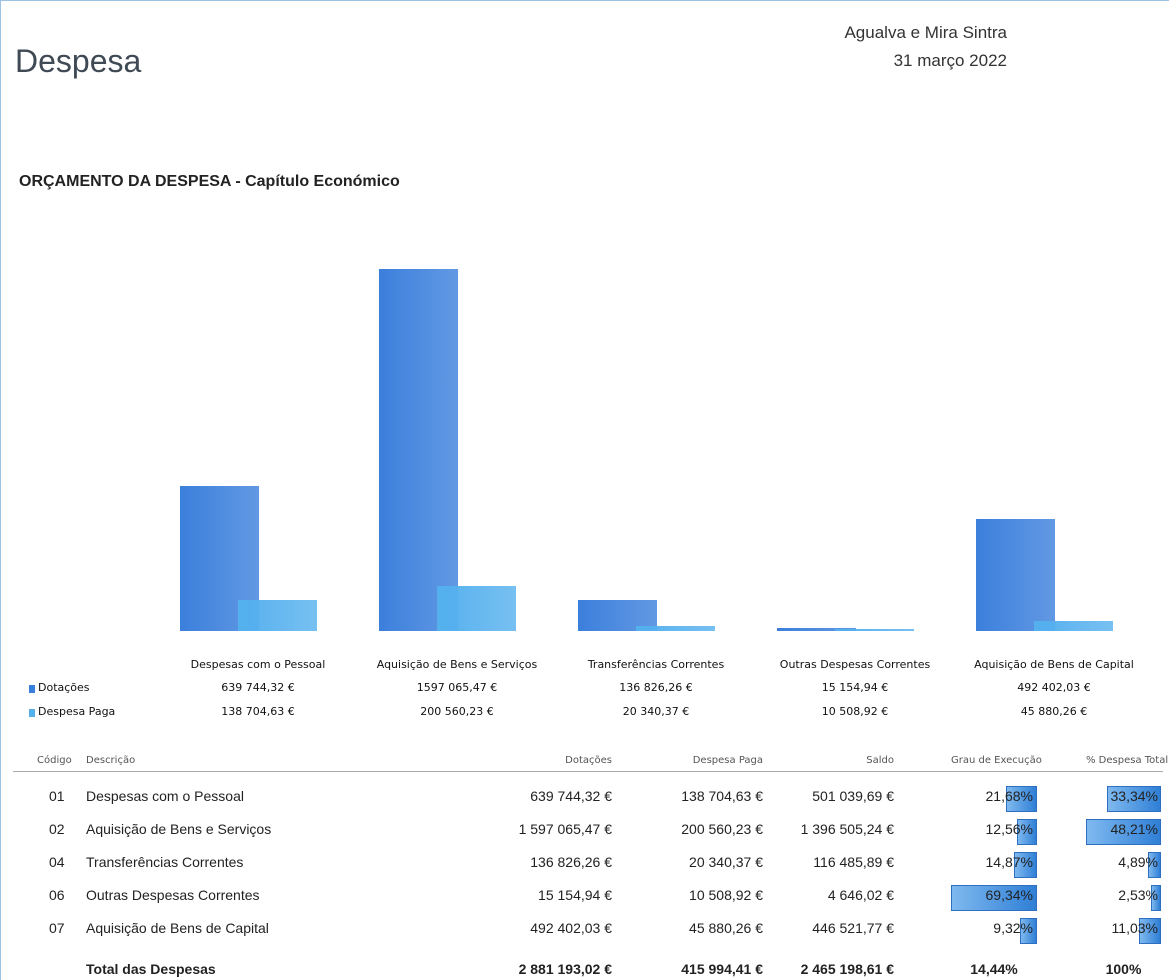  I want to click on column-header: Dotações, so click(588, 760).